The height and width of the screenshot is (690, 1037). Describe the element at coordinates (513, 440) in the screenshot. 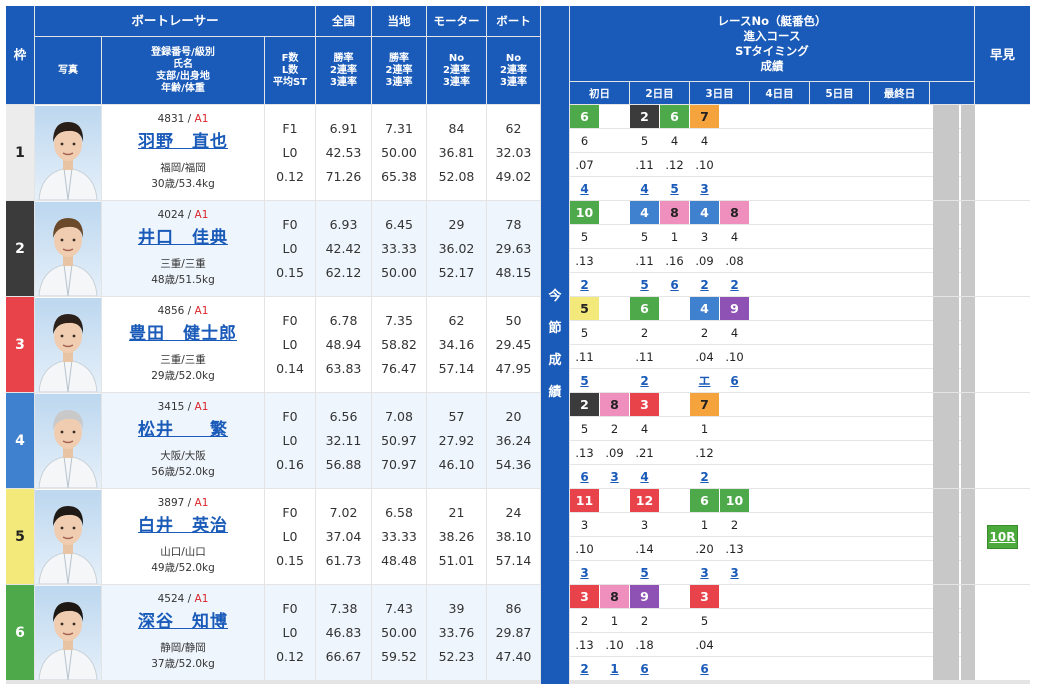

I see `boat-2ren: 36.24` at that location.